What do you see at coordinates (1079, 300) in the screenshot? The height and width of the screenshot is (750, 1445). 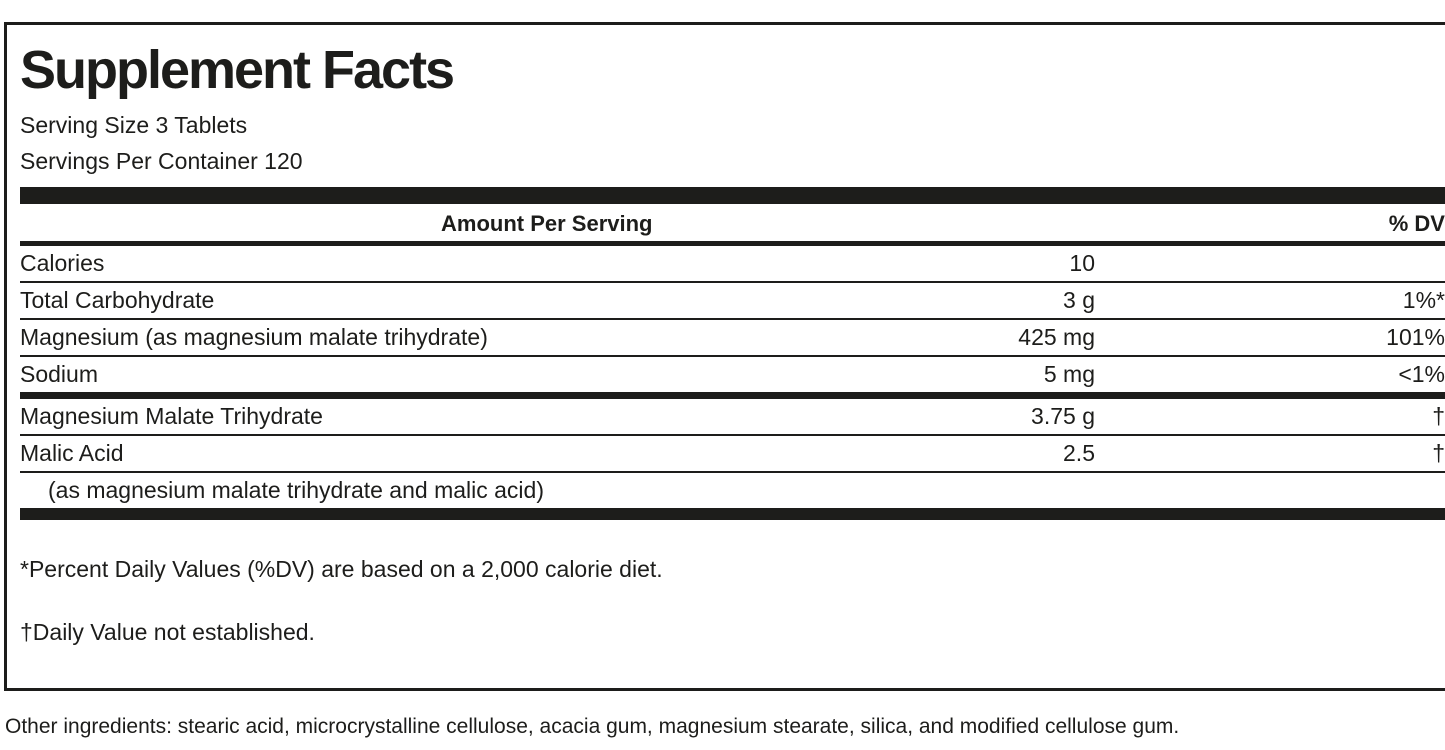 I see `nutrient-amount: 3 g` at bounding box center [1079, 300].